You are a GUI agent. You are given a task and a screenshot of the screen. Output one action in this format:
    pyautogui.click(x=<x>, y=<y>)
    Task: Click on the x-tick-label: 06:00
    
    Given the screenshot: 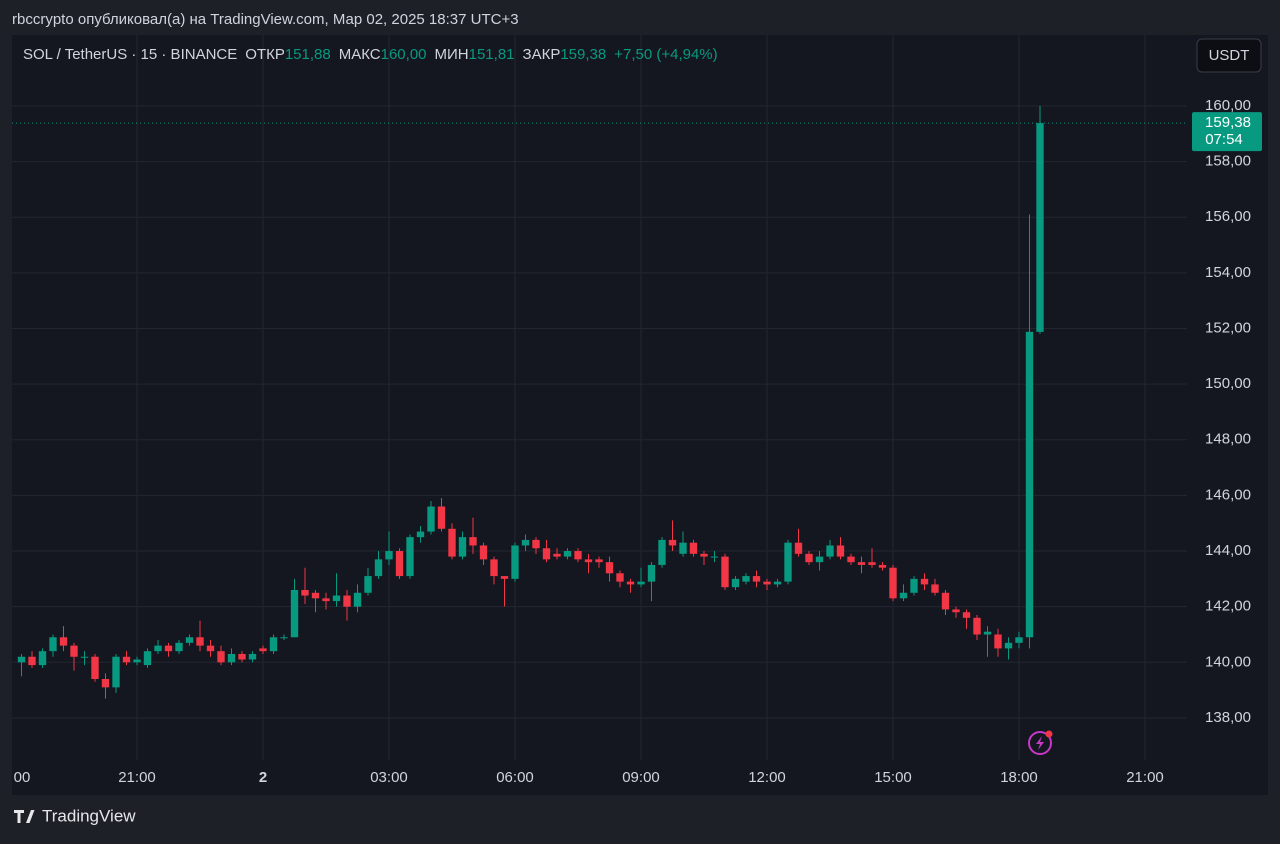 What is the action you would take?
    pyautogui.click(x=515, y=777)
    